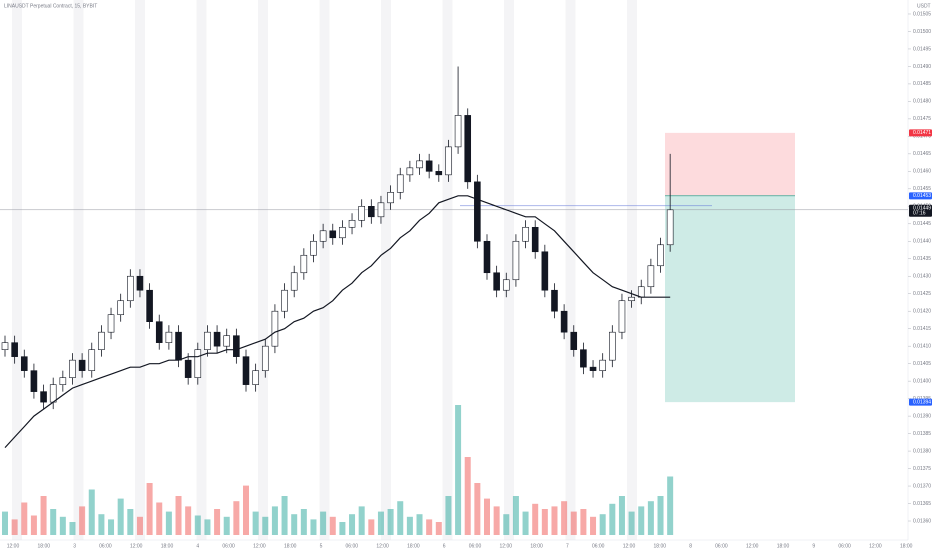 Image resolution: width=932 pixels, height=550 pixels. I want to click on last-price-bg, so click(920, 210).